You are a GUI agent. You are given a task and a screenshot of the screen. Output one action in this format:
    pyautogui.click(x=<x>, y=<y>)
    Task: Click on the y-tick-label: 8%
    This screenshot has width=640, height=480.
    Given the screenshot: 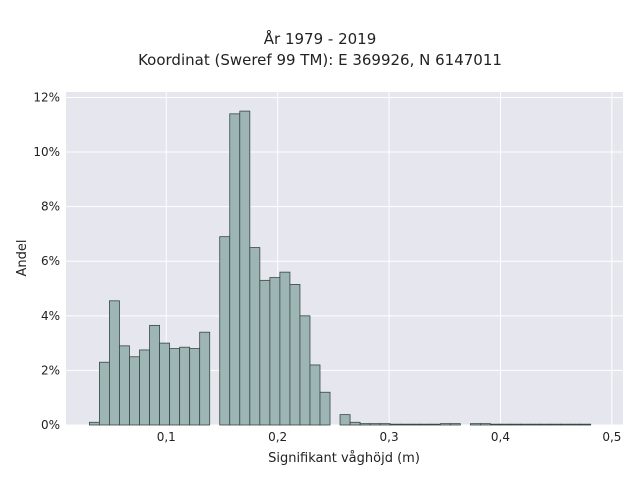 What is the action you would take?
    pyautogui.click(x=50, y=207)
    